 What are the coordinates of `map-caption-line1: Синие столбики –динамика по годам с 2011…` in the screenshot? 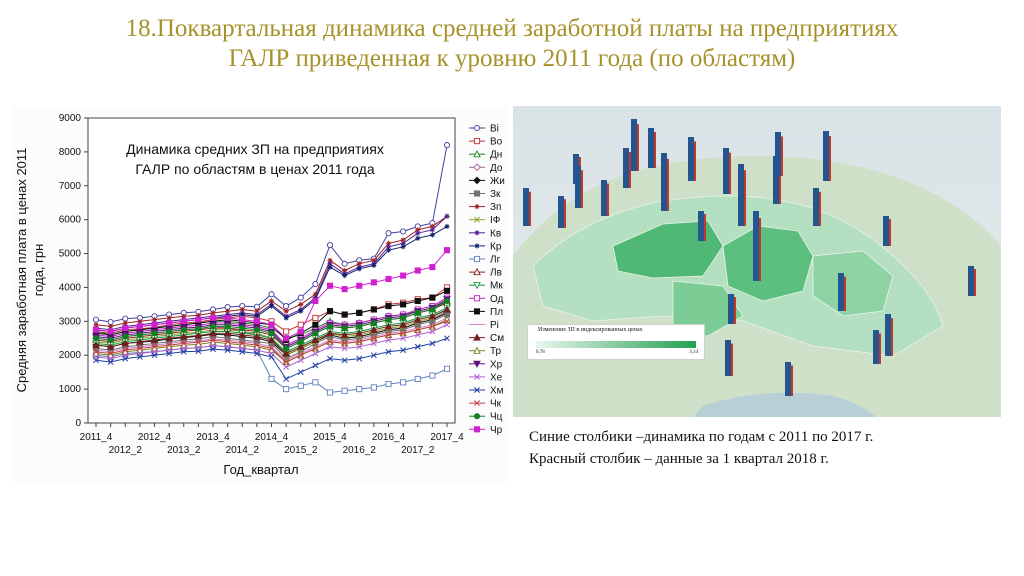 It's located at (701, 437).